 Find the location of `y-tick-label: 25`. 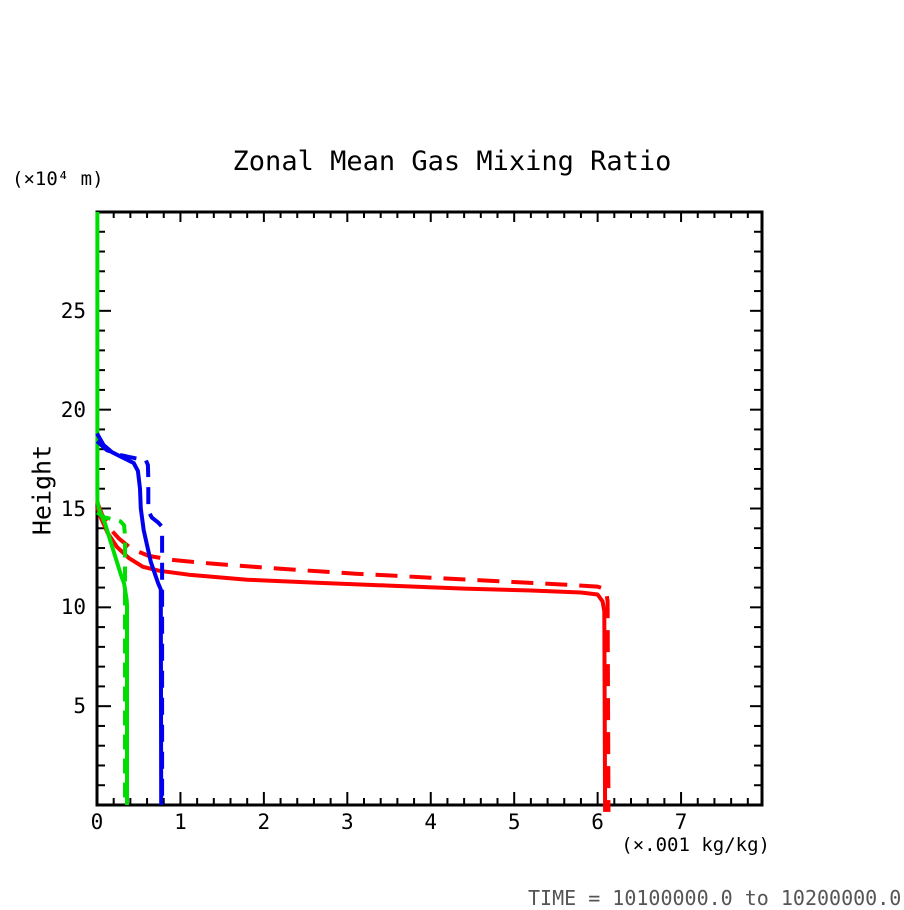

y-tick-label: 25 is located at coordinates (73, 310).